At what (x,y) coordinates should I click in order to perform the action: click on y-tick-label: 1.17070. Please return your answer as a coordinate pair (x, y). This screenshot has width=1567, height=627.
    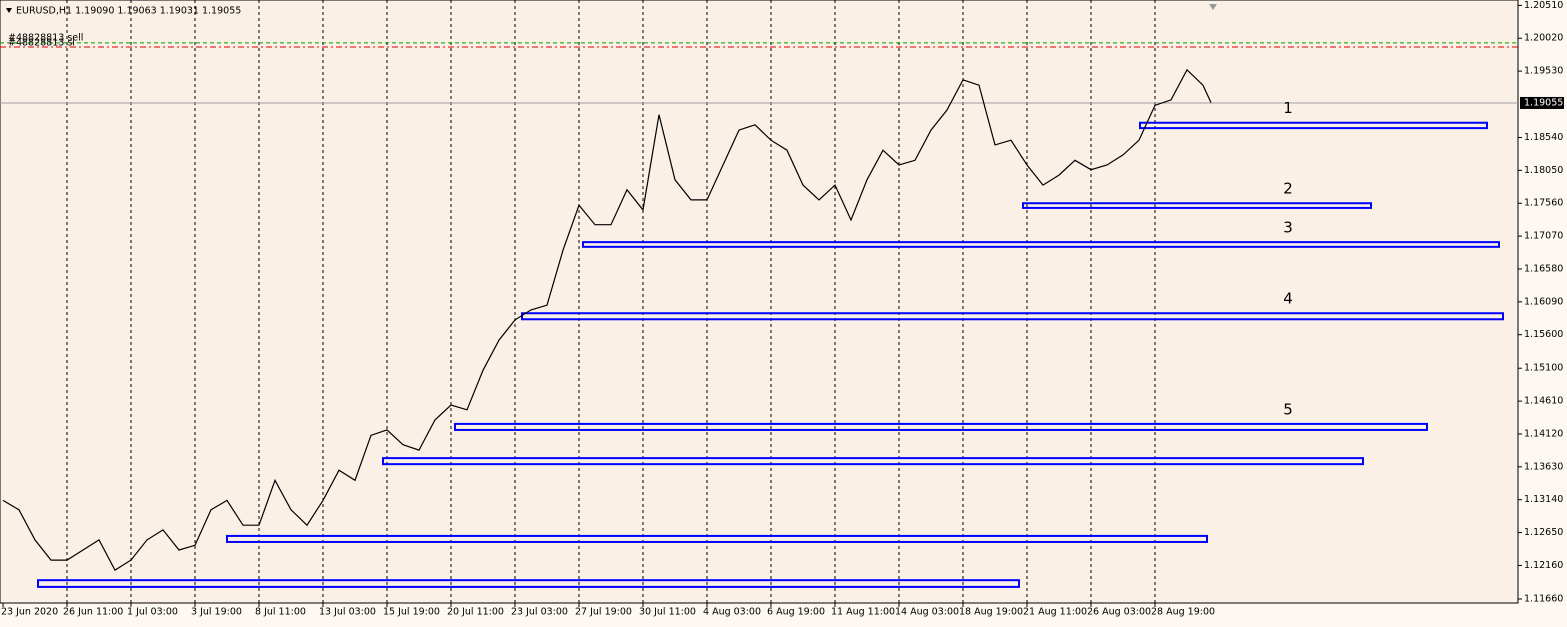
    Looking at the image, I should click on (1543, 236).